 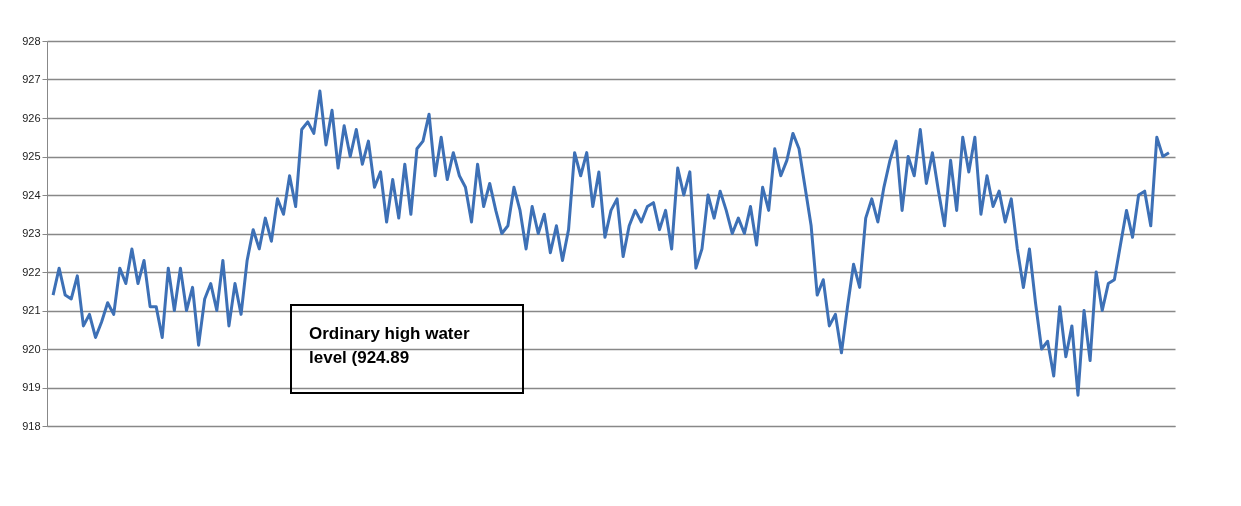 What do you see at coordinates (31, 310) in the screenshot?
I see `y-tick-label: 921` at bounding box center [31, 310].